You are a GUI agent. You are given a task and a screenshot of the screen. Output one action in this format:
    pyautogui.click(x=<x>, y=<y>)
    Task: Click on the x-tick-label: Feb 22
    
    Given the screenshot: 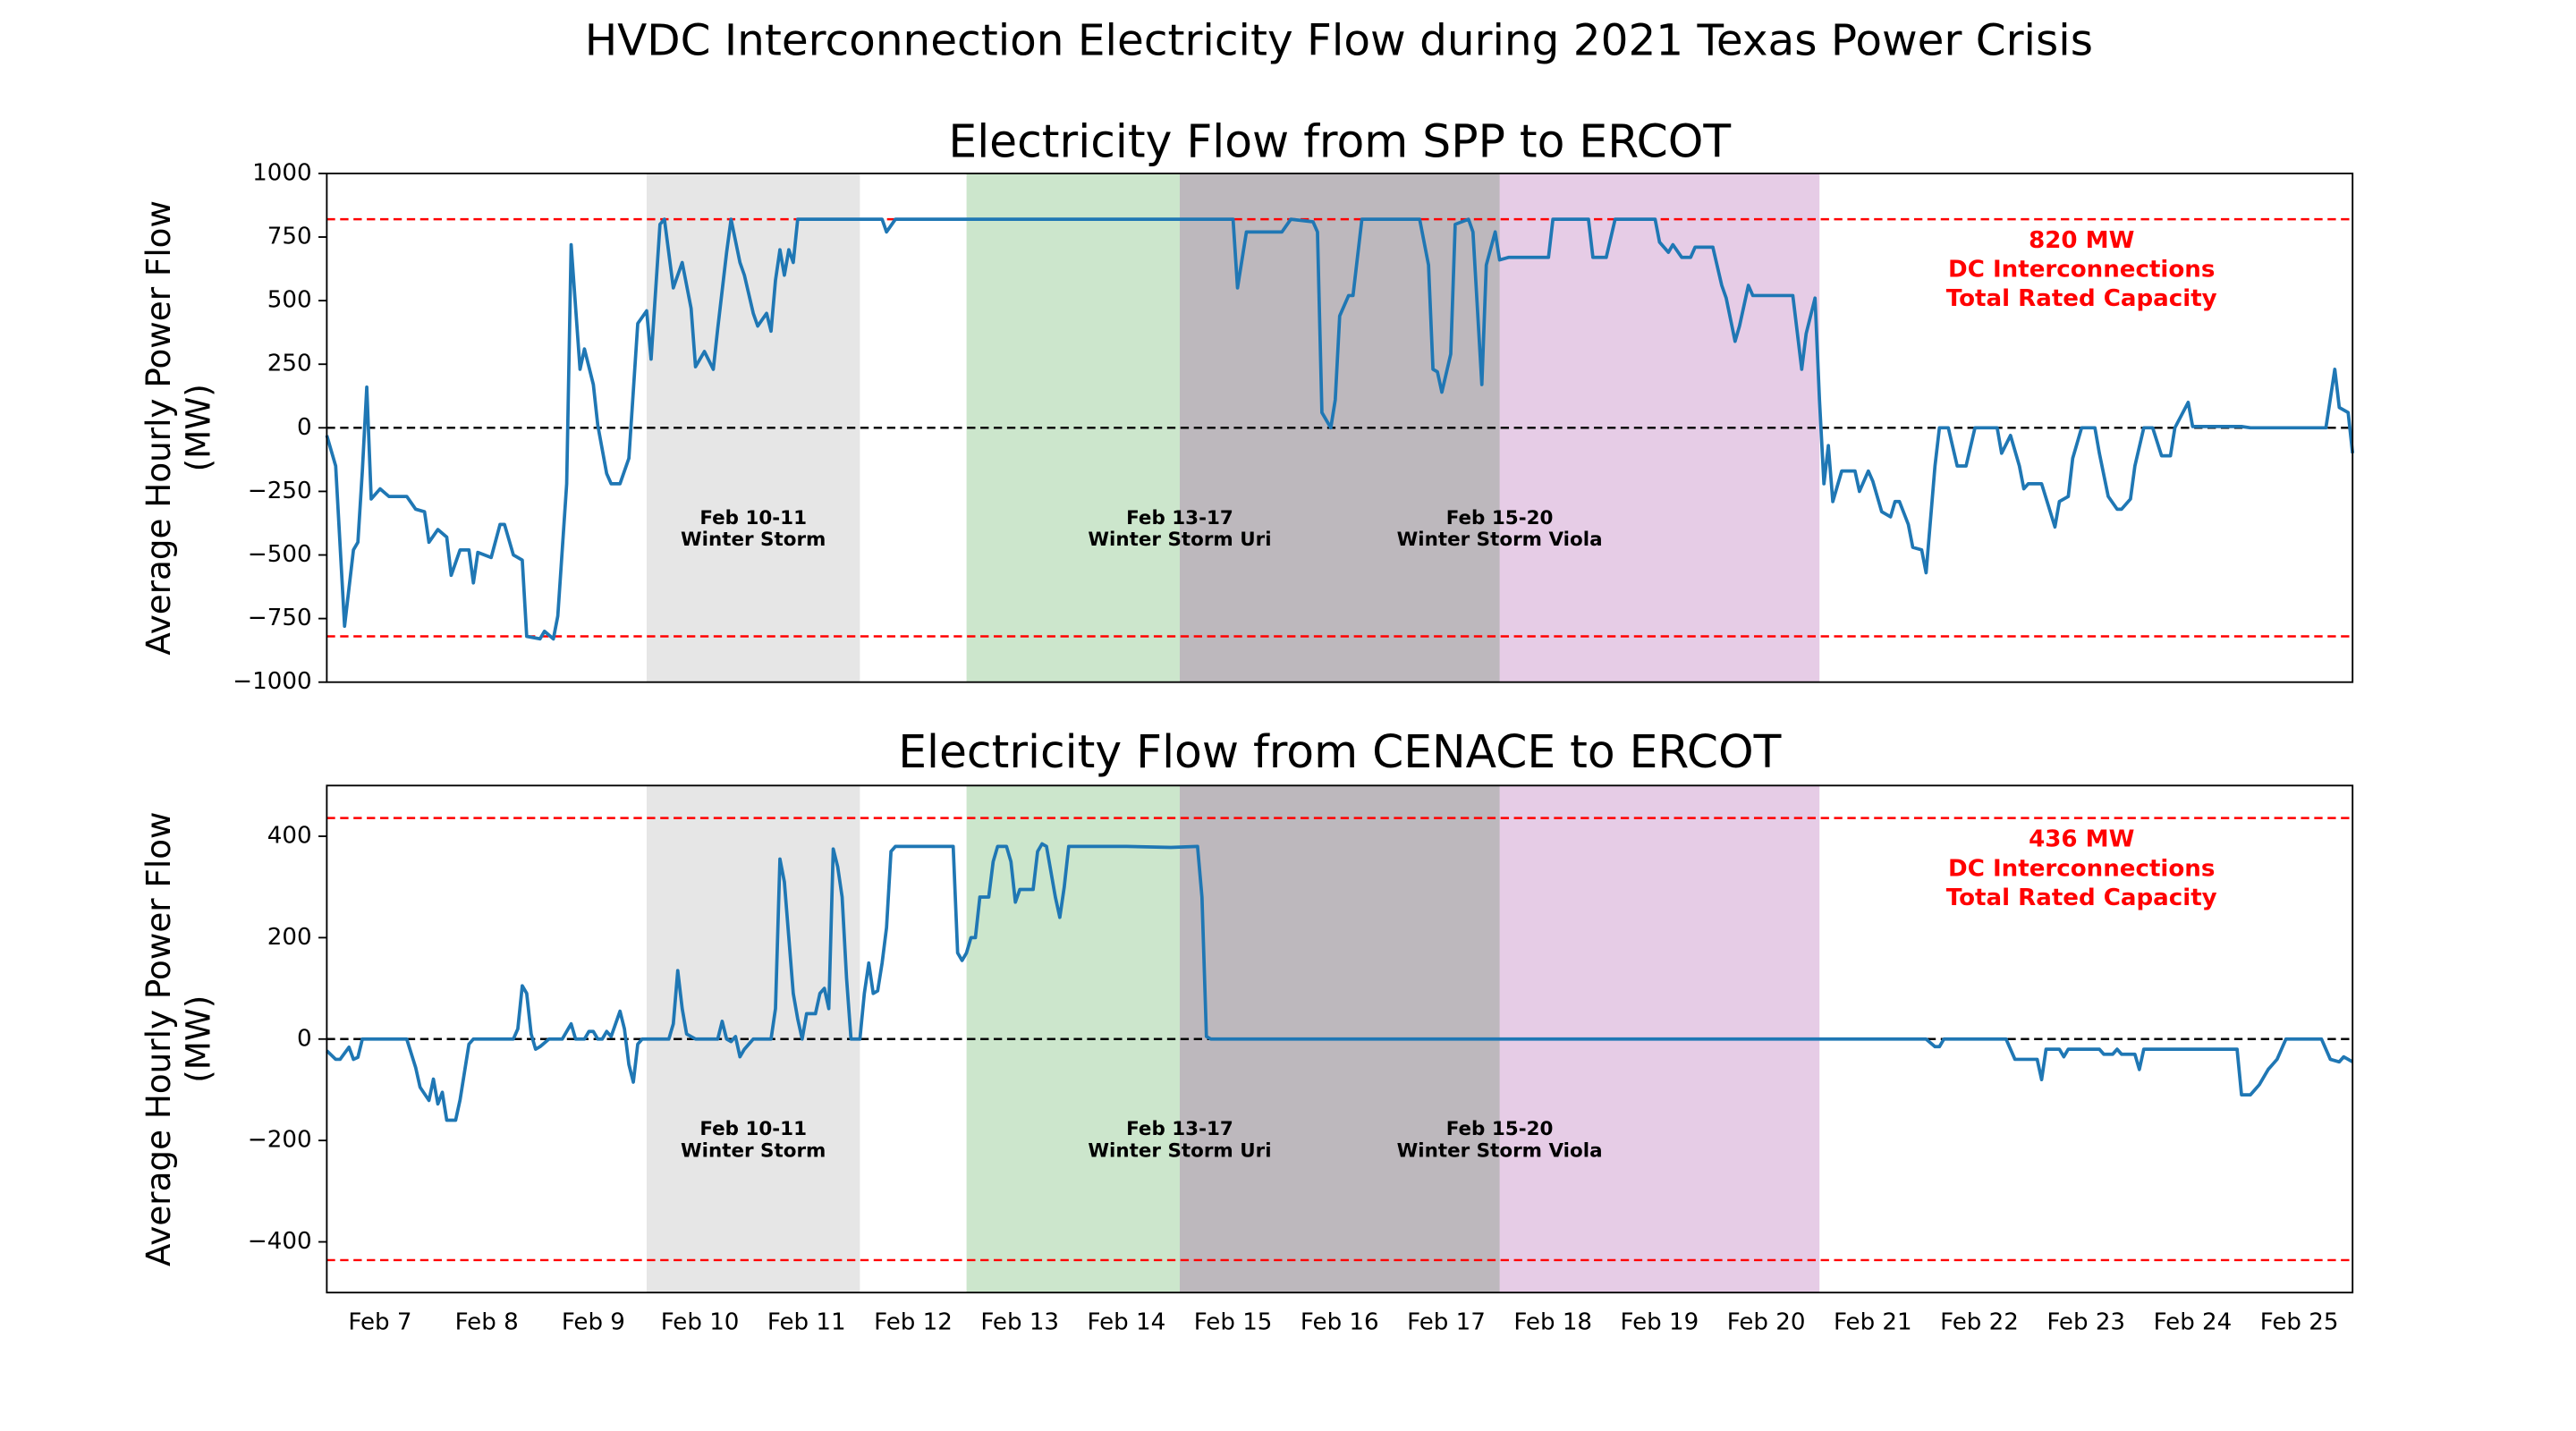 What is the action you would take?
    pyautogui.click(x=1979, y=1321)
    